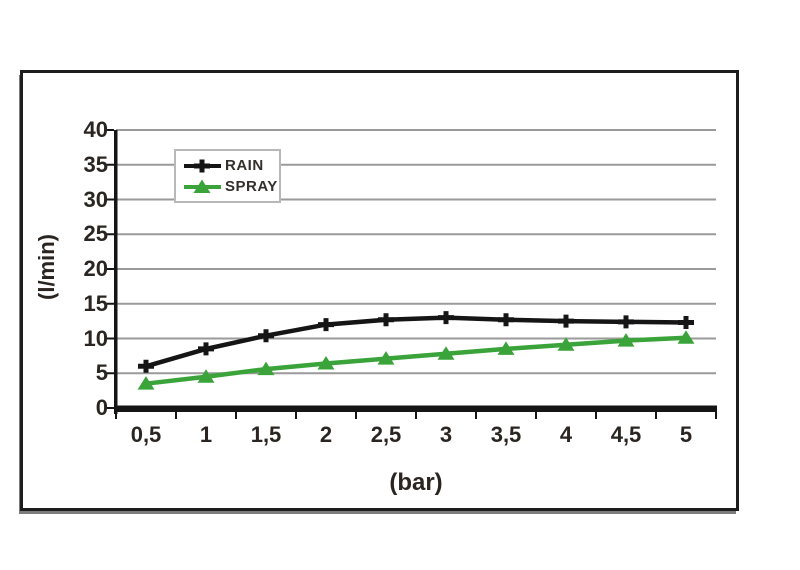  I want to click on y-tick-label: 25, so click(95, 234).